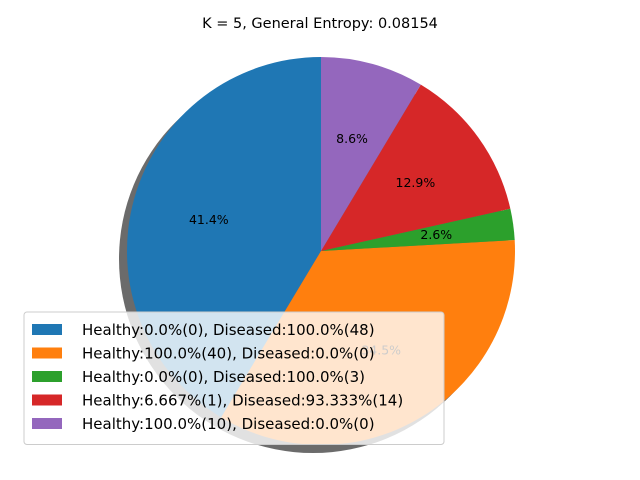  I want to click on legend-label-4: Healthy:6.667%(1), Diseased:93.333%(14), so click(242, 401).